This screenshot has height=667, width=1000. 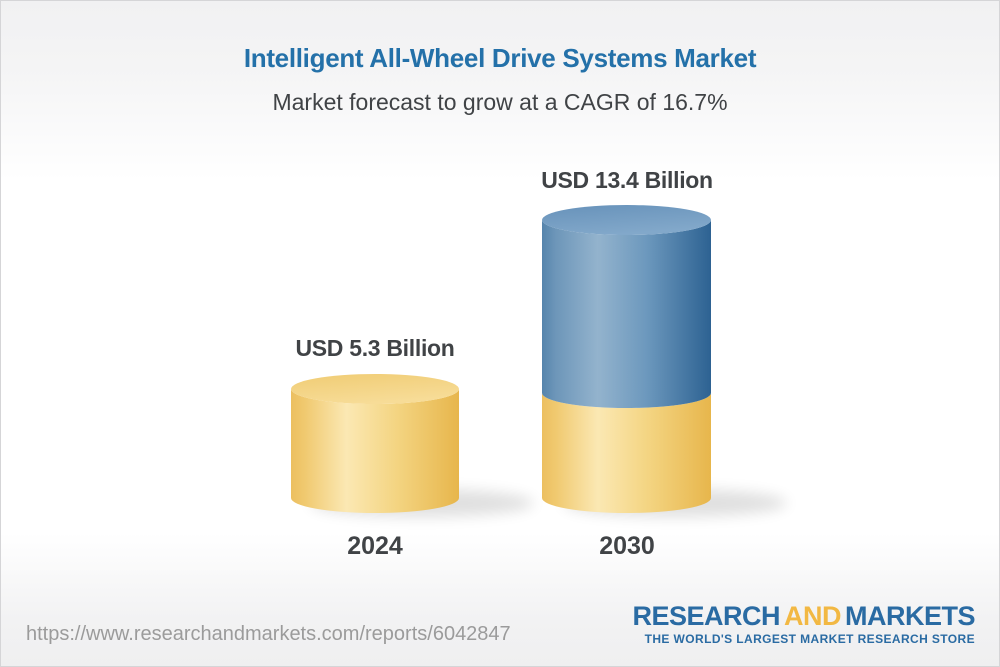 I want to click on bar-2024-cylinder, so click(x=375, y=443).